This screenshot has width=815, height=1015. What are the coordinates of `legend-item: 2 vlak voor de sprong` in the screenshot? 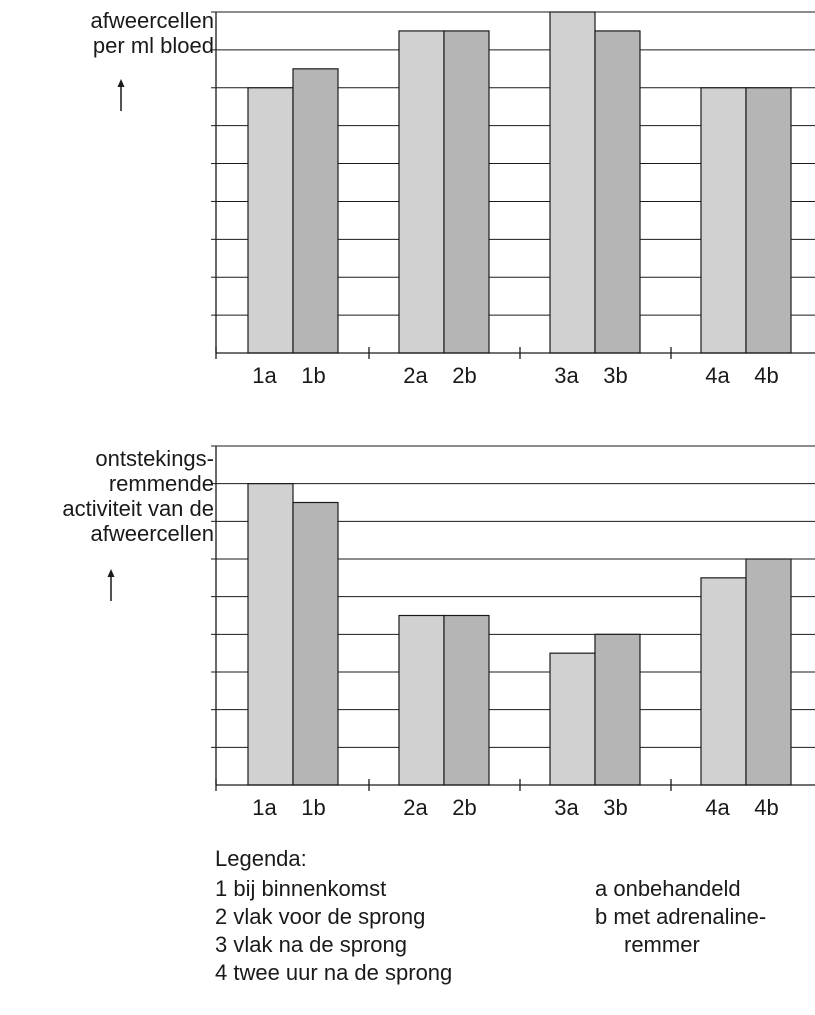 It's located at (320, 916).